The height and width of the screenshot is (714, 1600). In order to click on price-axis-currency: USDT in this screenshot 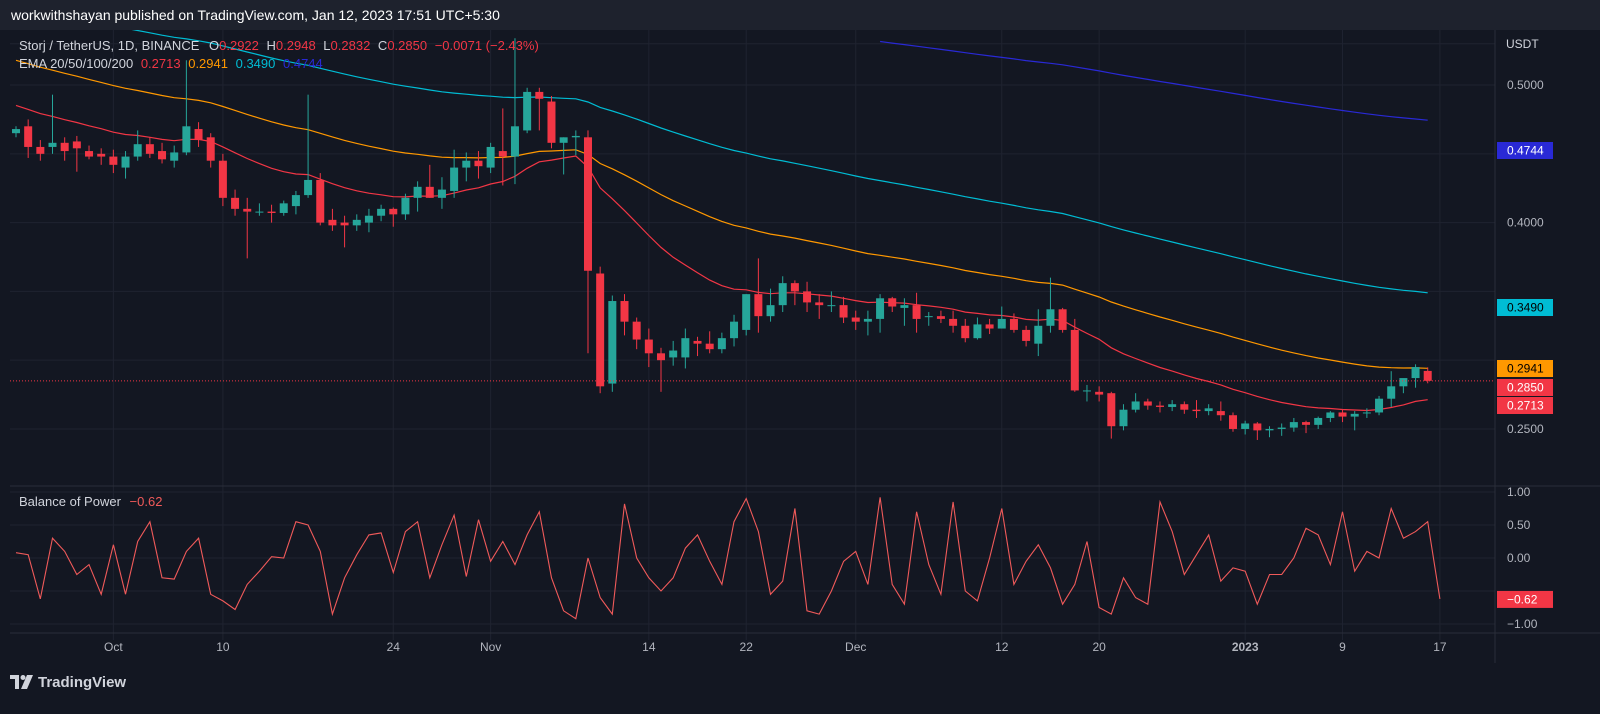, I will do `click(1522, 44)`.